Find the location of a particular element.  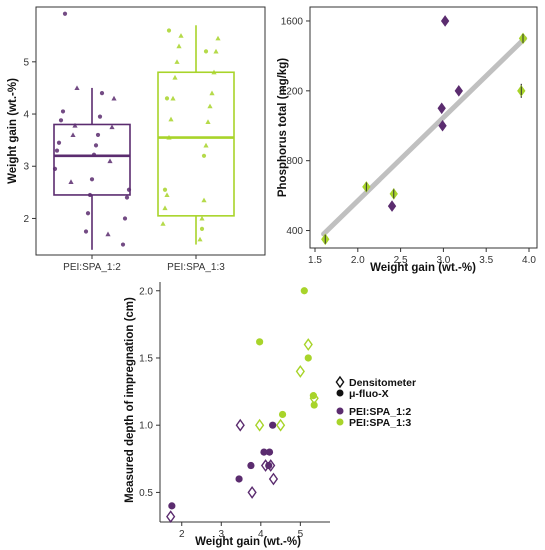

x-tick-label: 3.5 is located at coordinates (486, 260).